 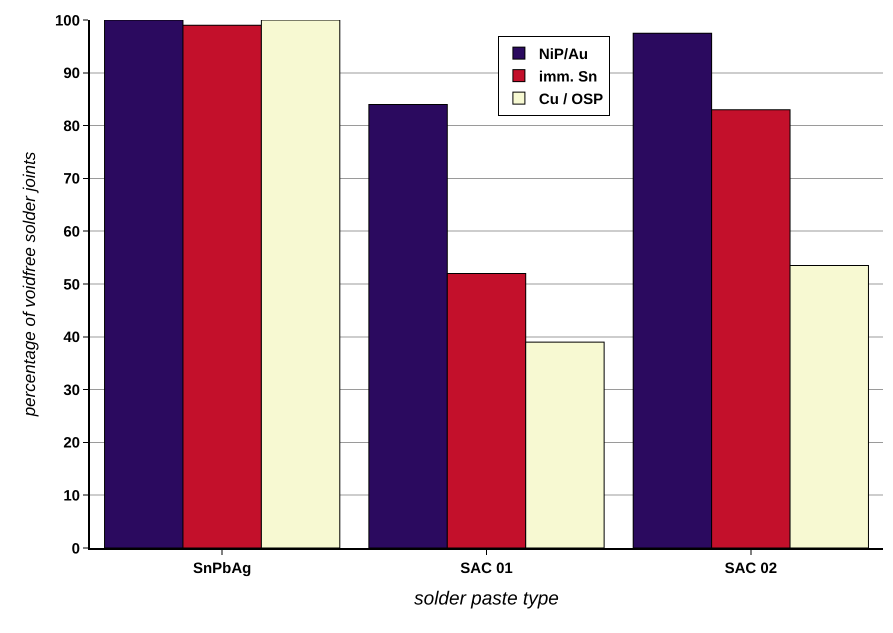 What do you see at coordinates (71, 495) in the screenshot?
I see `y-tick-label: 10` at bounding box center [71, 495].